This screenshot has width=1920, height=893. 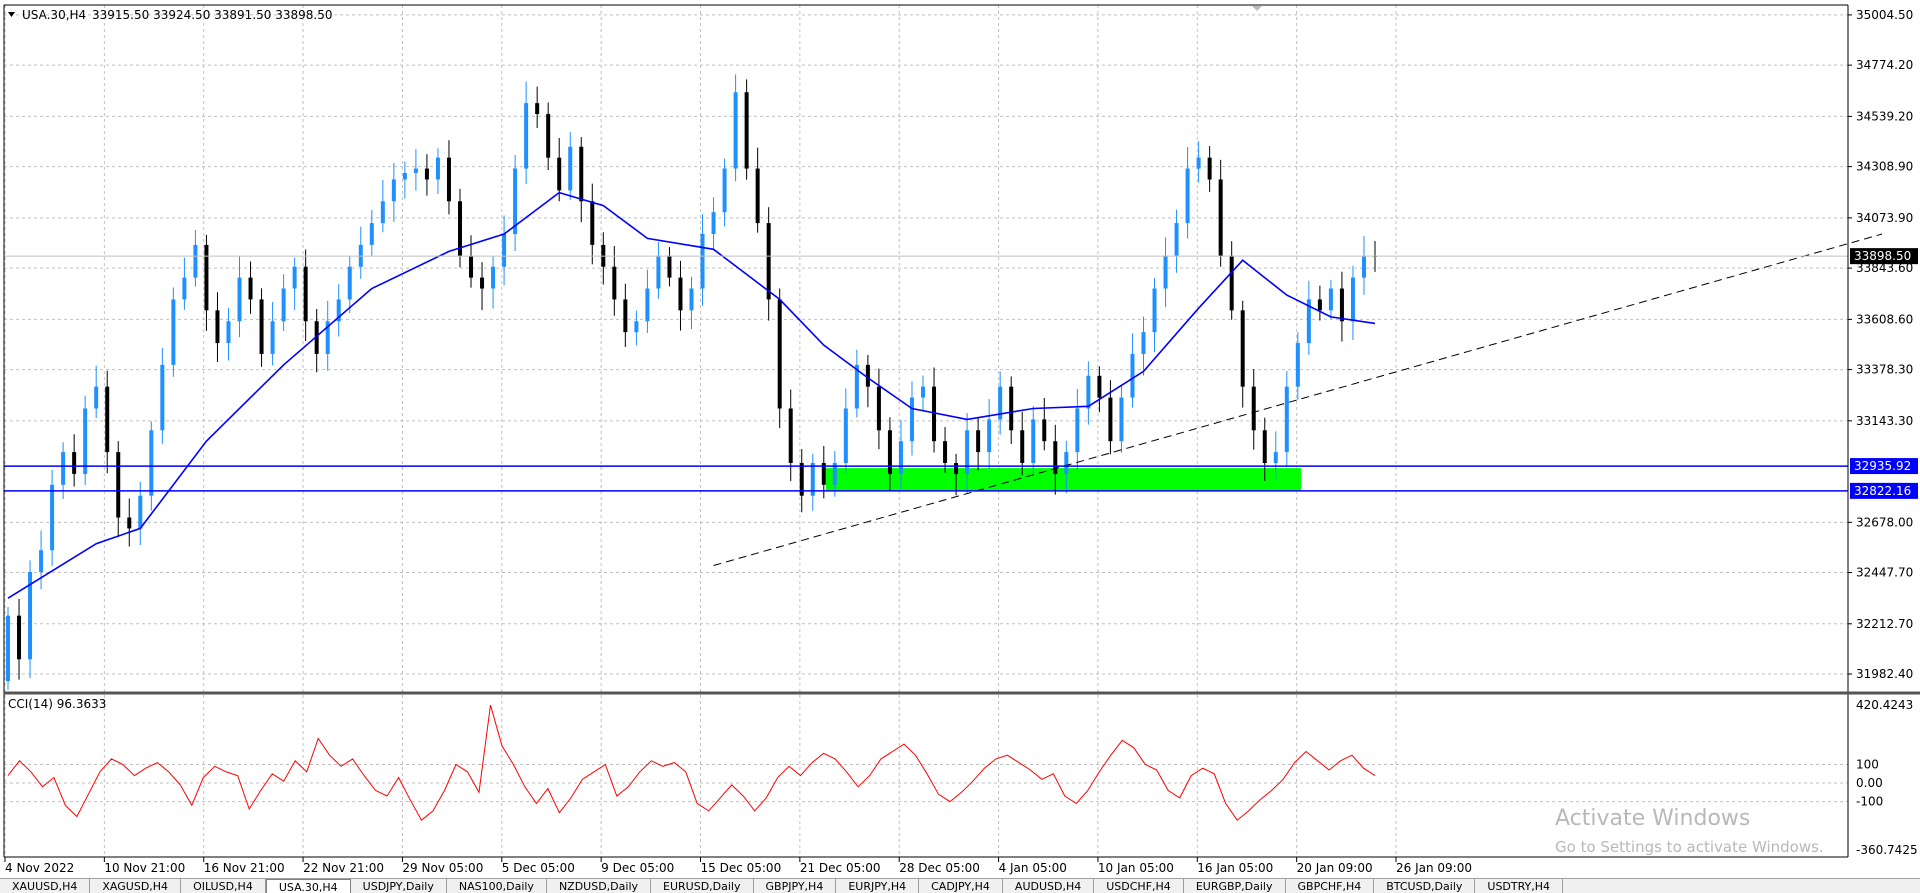 I want to click on time-tick-label: 4 Nov 2022, so click(x=39, y=868).